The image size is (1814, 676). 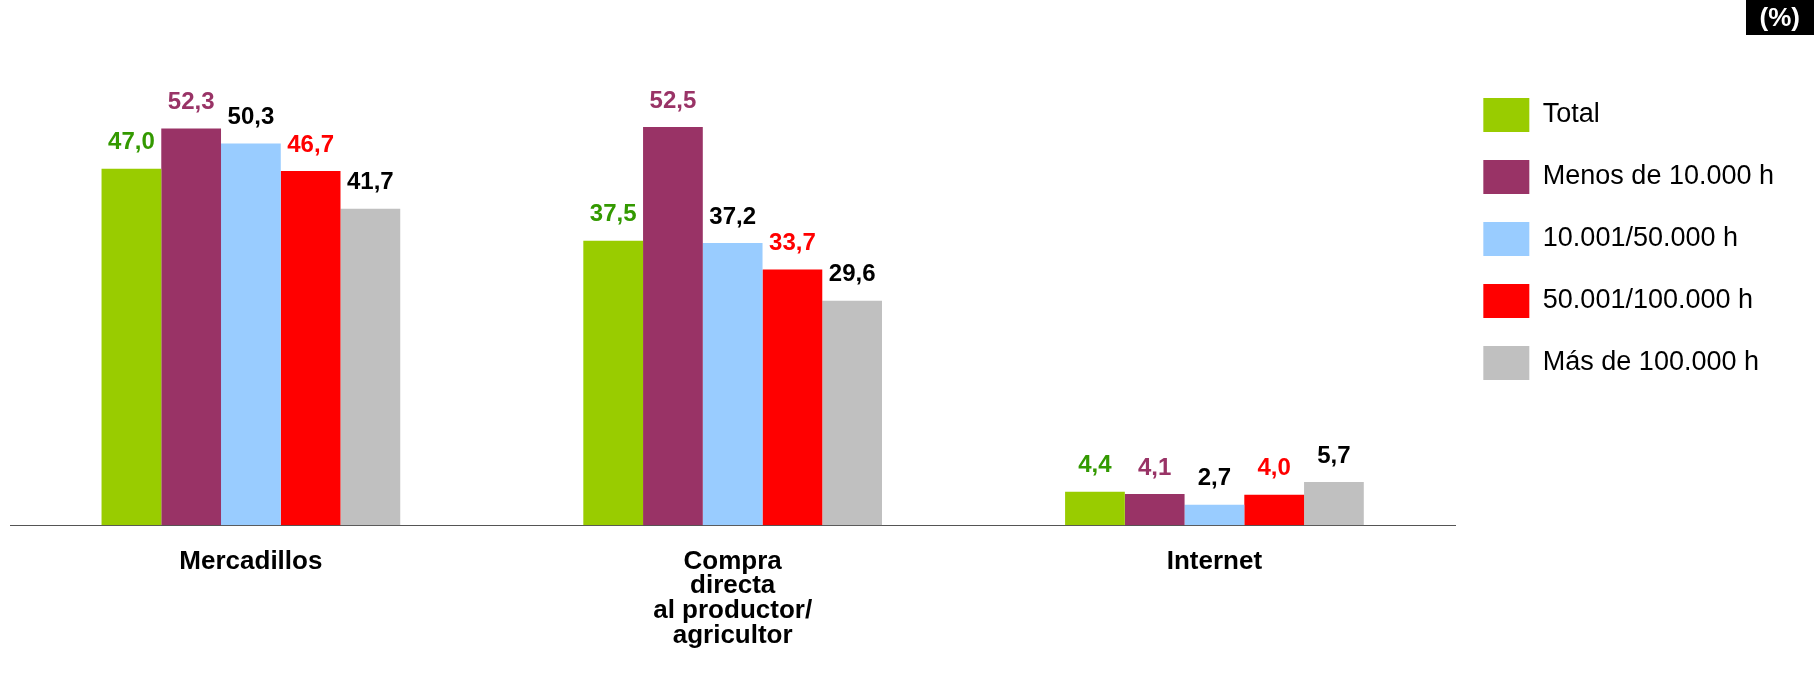 I want to click on x-tick-label: Internet, so click(x=1214, y=559).